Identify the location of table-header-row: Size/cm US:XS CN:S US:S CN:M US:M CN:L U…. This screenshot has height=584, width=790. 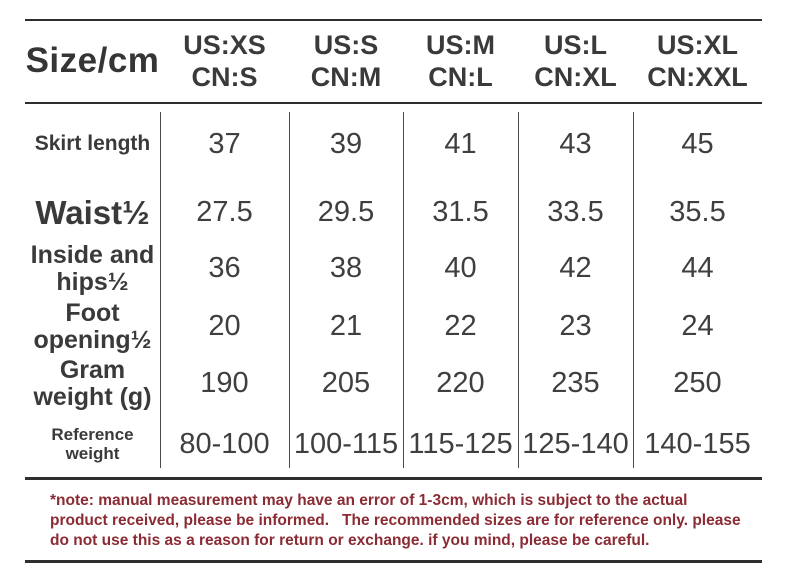
(393, 61).